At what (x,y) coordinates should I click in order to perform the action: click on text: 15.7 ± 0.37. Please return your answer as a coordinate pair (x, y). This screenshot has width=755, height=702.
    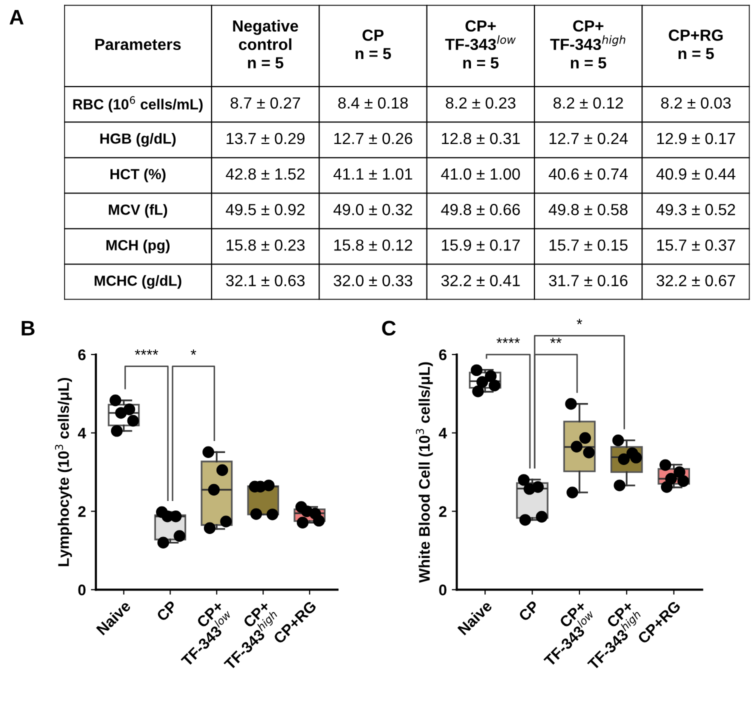
    Looking at the image, I should click on (696, 245).